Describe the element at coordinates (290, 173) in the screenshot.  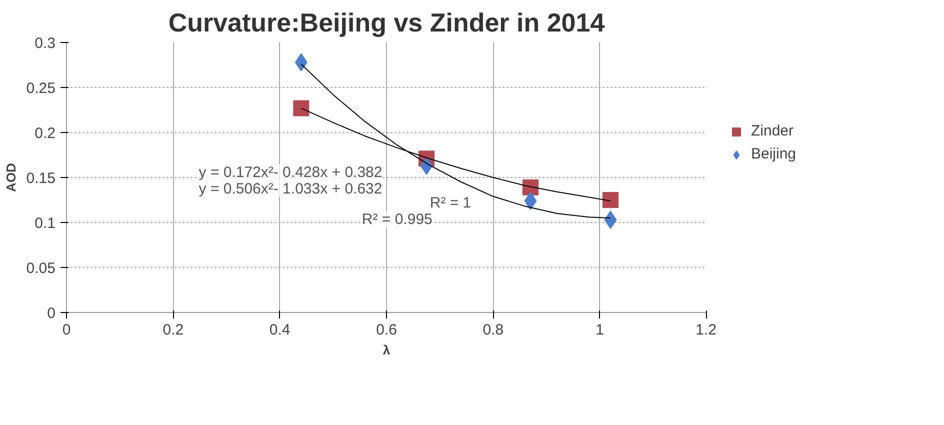
I see `annotation: y = 0.172x²- 0.428x + 0.382` at that location.